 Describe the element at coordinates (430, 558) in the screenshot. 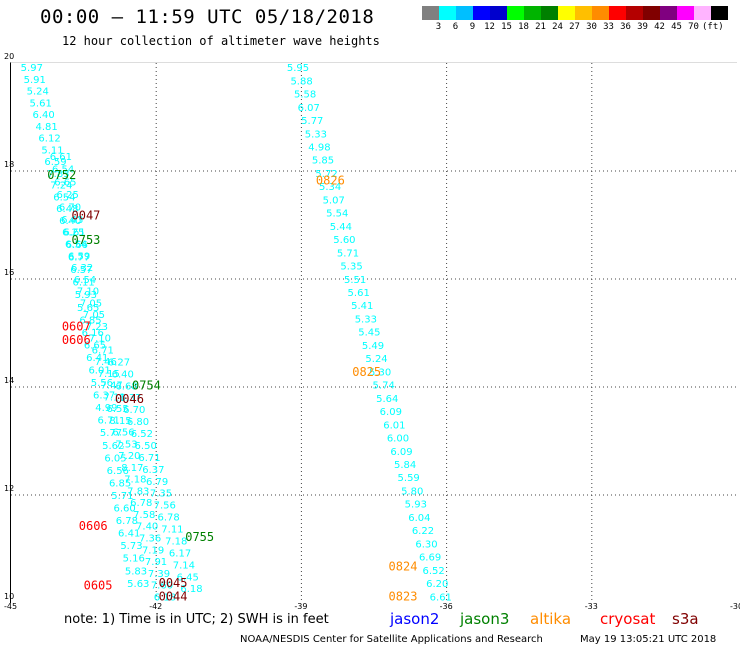

I see `wave-height-value: 6.69` at that location.